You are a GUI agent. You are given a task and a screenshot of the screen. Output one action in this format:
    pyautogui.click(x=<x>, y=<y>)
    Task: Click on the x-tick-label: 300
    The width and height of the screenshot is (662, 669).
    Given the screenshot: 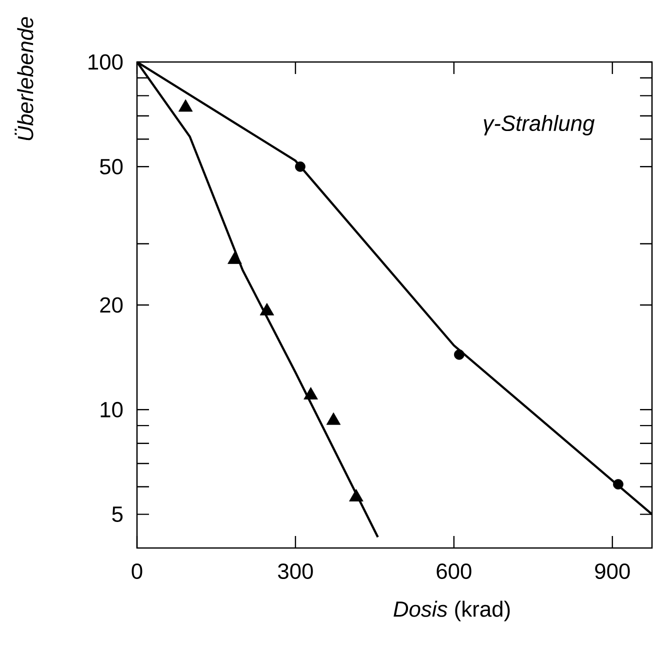 What is the action you would take?
    pyautogui.click(x=295, y=571)
    